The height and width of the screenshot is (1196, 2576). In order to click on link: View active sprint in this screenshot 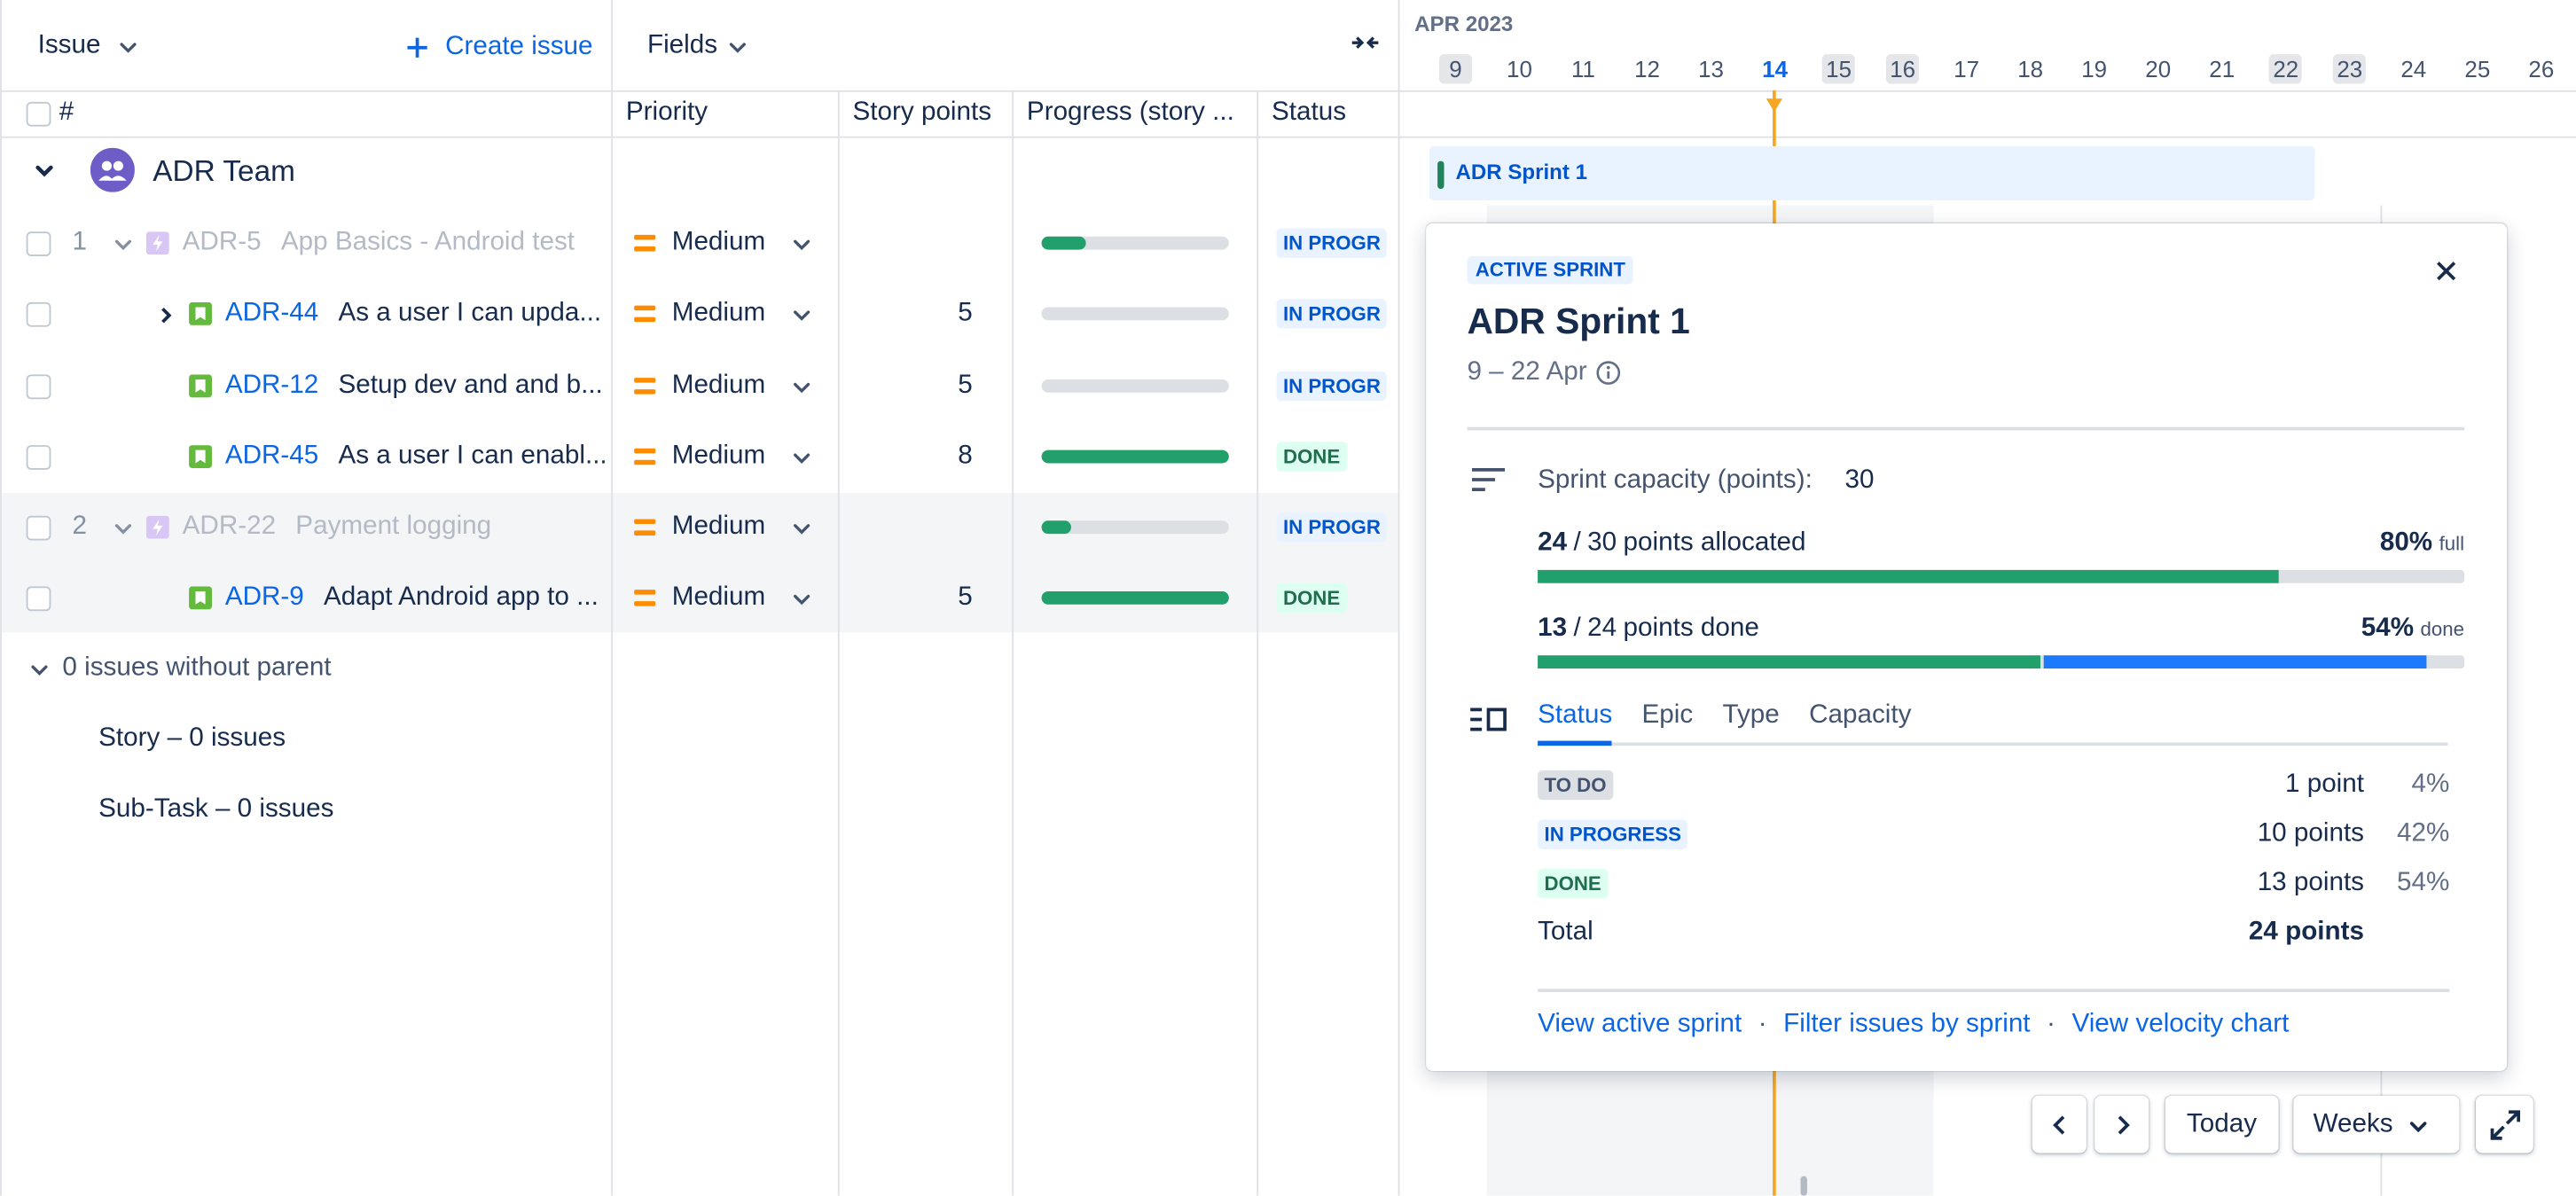, I will do `click(1640, 1024)`.